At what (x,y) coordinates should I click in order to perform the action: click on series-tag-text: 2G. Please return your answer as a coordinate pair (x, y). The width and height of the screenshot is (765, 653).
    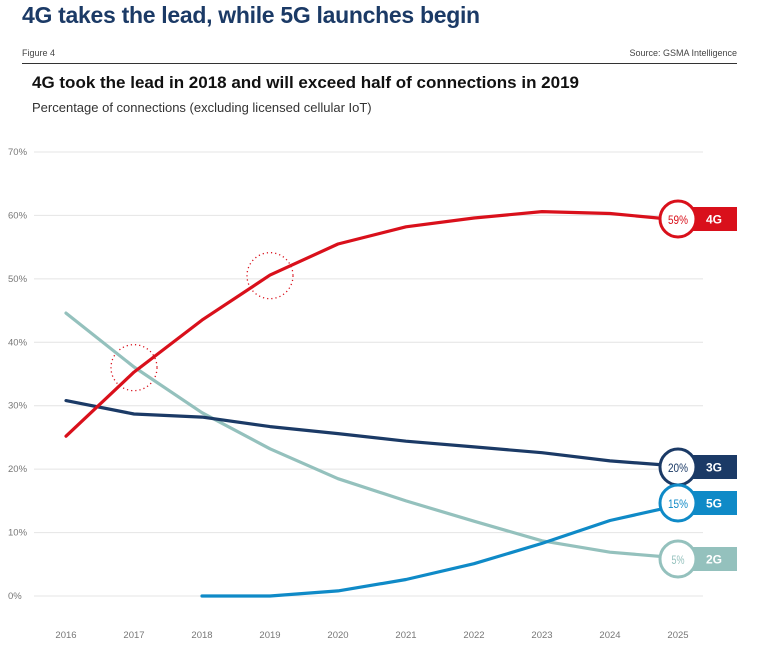
    Looking at the image, I should click on (714, 560).